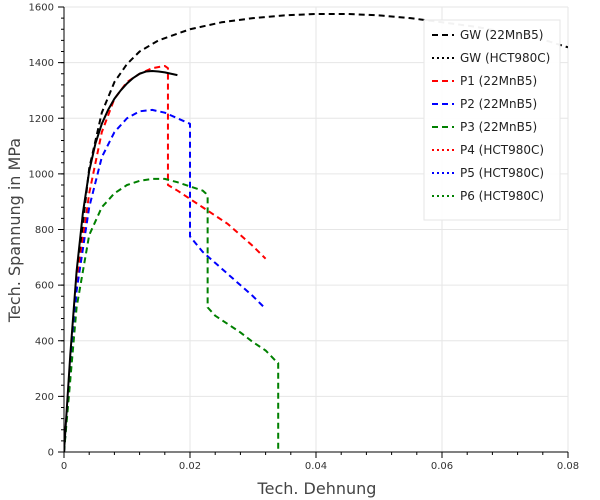 This screenshot has width=600, height=500. What do you see at coordinates (505, 58) in the screenshot?
I see `legend-label: GW (HCT980C)` at bounding box center [505, 58].